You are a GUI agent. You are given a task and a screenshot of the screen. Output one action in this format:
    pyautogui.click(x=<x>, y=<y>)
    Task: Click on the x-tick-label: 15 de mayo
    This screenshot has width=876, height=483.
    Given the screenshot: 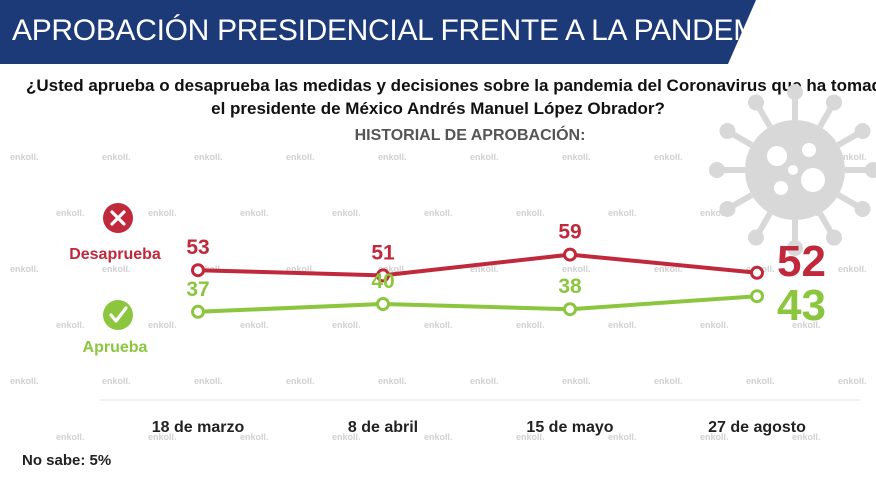 What is the action you would take?
    pyautogui.click(x=569, y=427)
    